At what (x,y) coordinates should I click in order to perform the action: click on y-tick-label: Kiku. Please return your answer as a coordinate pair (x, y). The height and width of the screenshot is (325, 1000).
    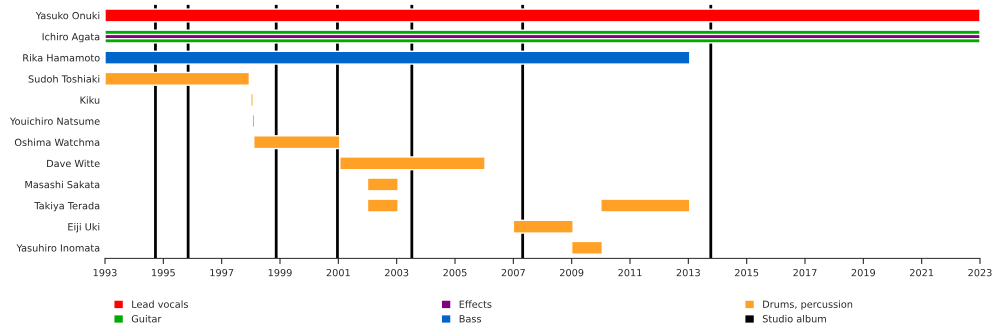
    Looking at the image, I should click on (90, 100).